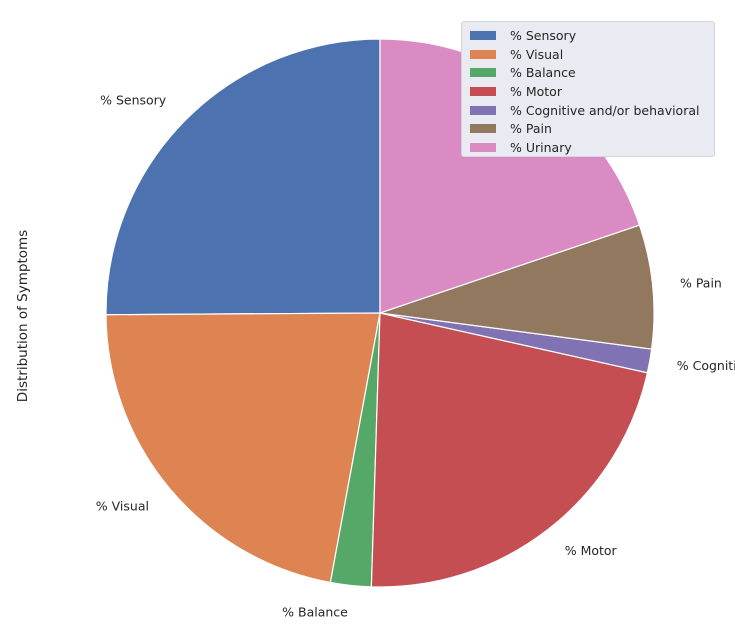 The height and width of the screenshot is (627, 735). I want to click on legend-item-cognitive-and-or-behavioral: % Cognitive and/or behavioral, so click(592, 110).